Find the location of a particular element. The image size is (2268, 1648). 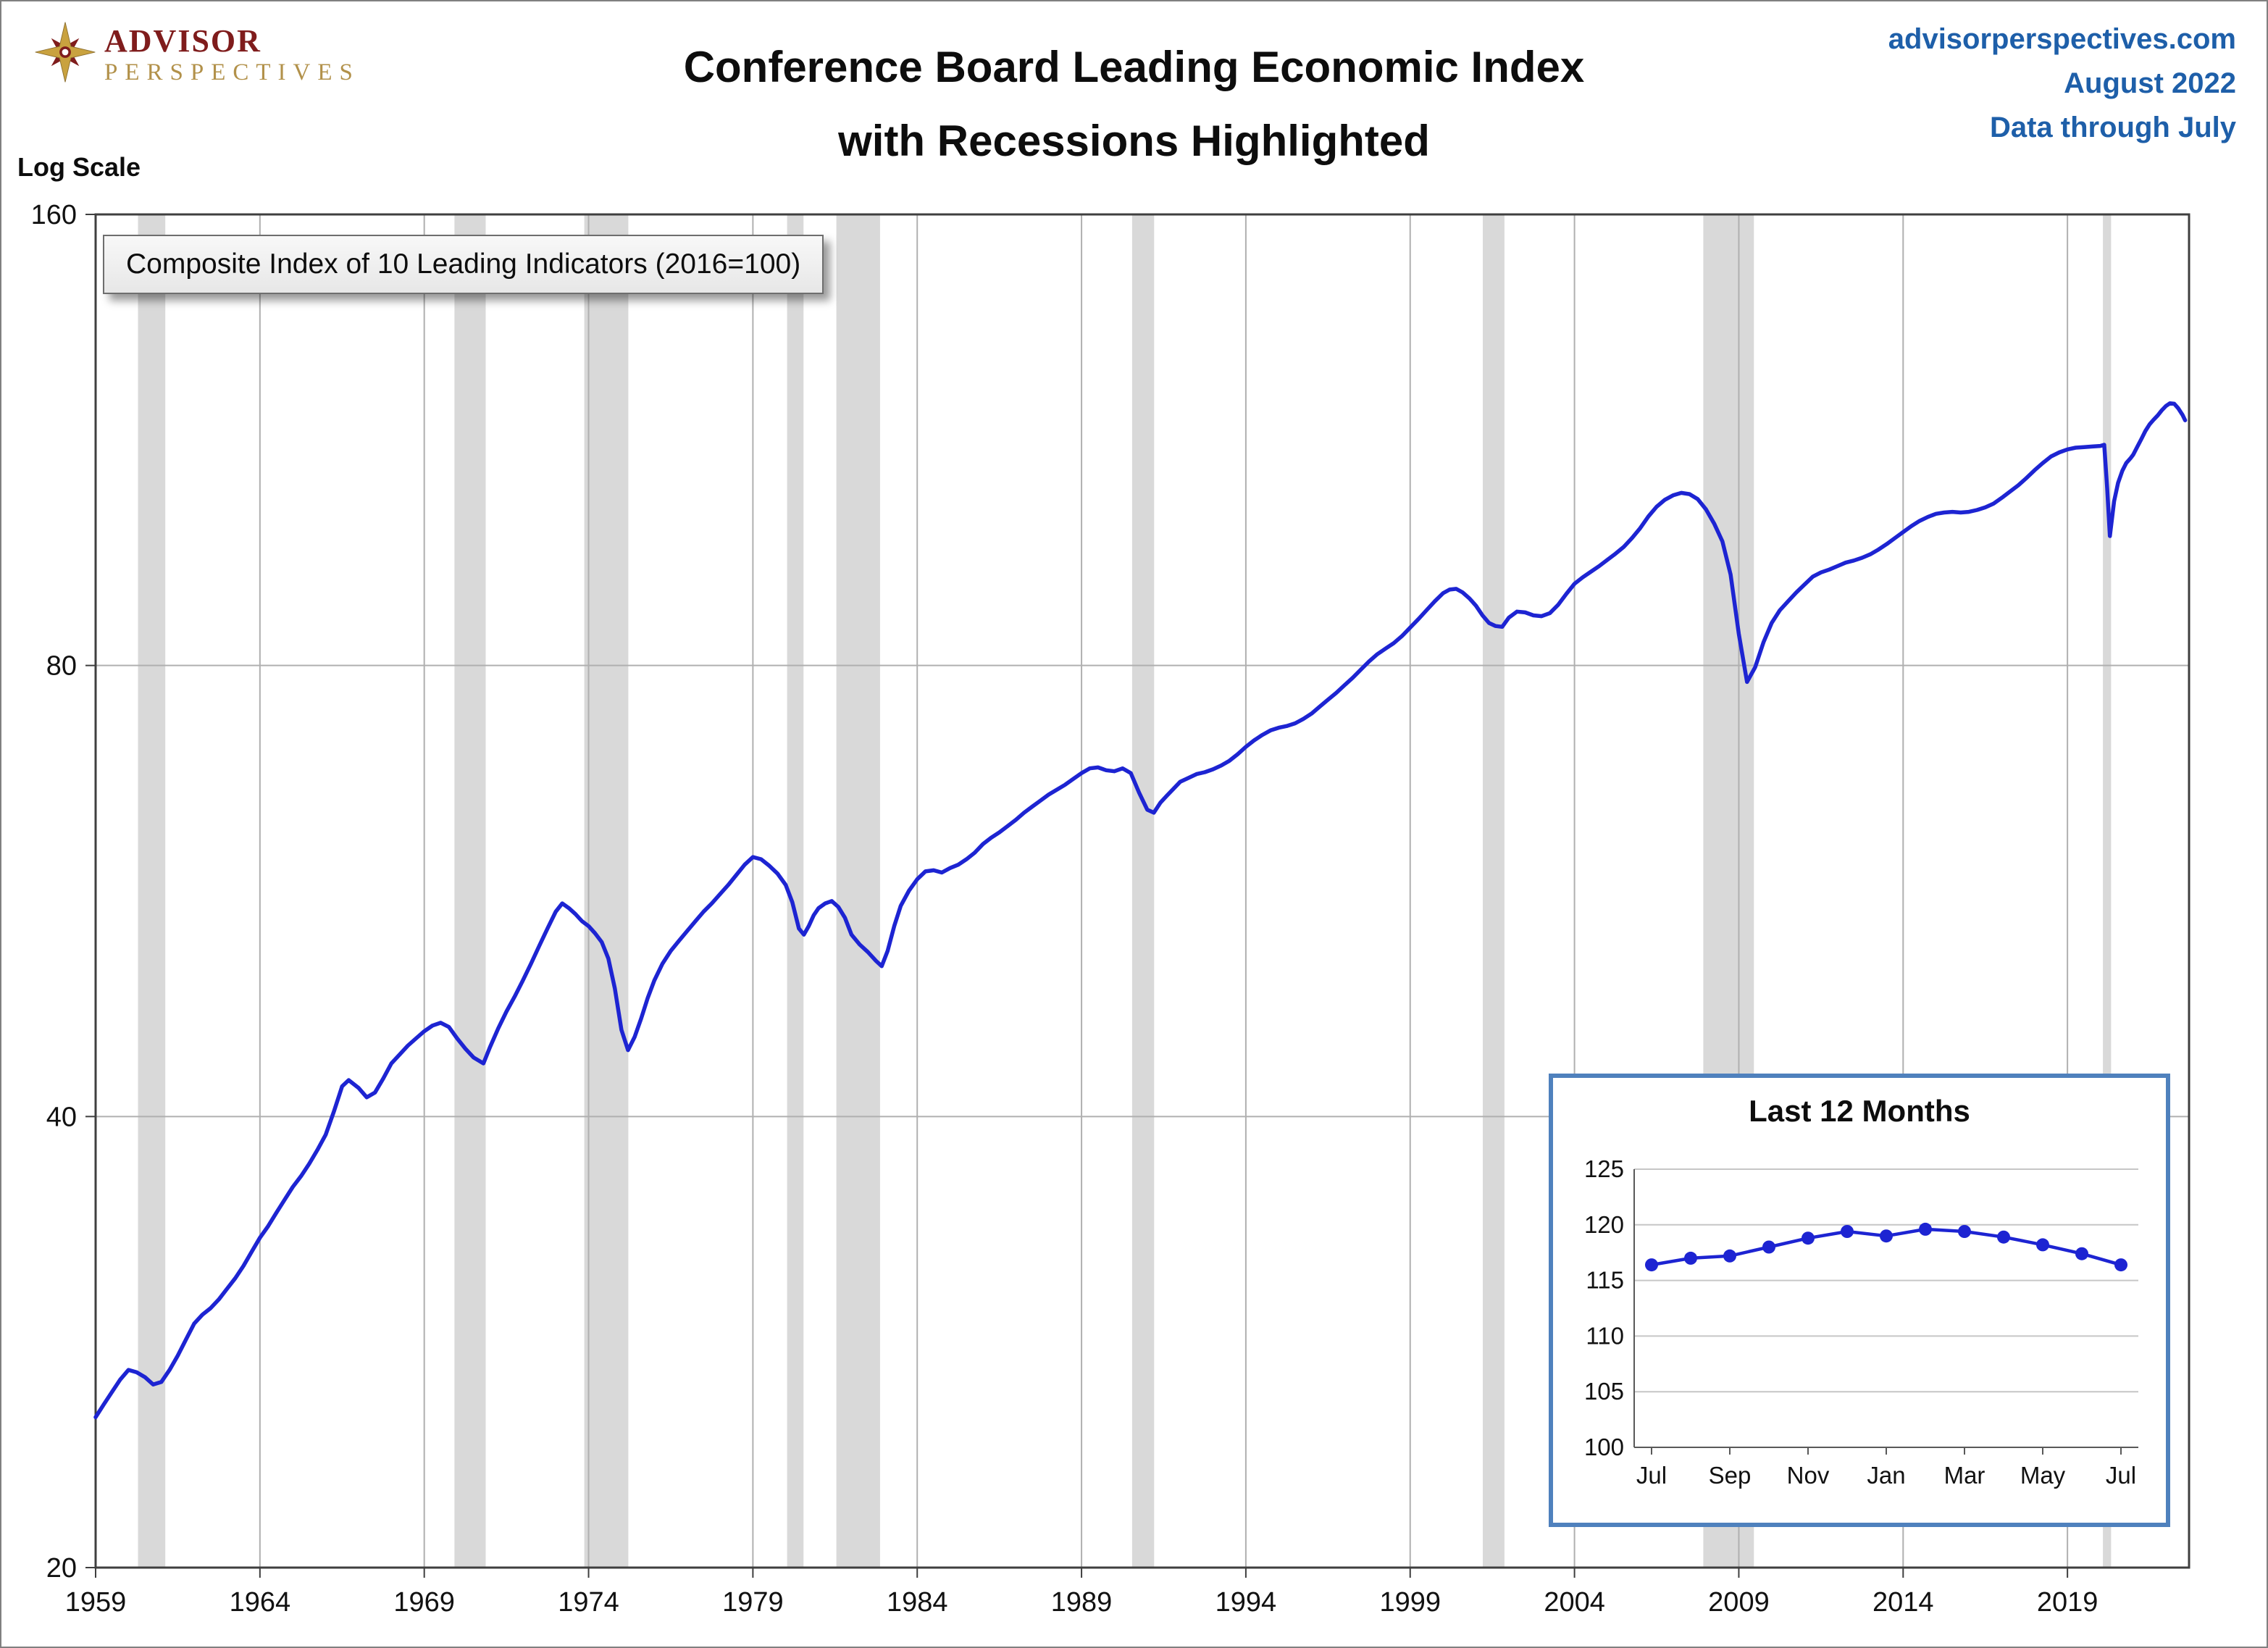

x-axis-tick-label: 1984 is located at coordinates (918, 1602).